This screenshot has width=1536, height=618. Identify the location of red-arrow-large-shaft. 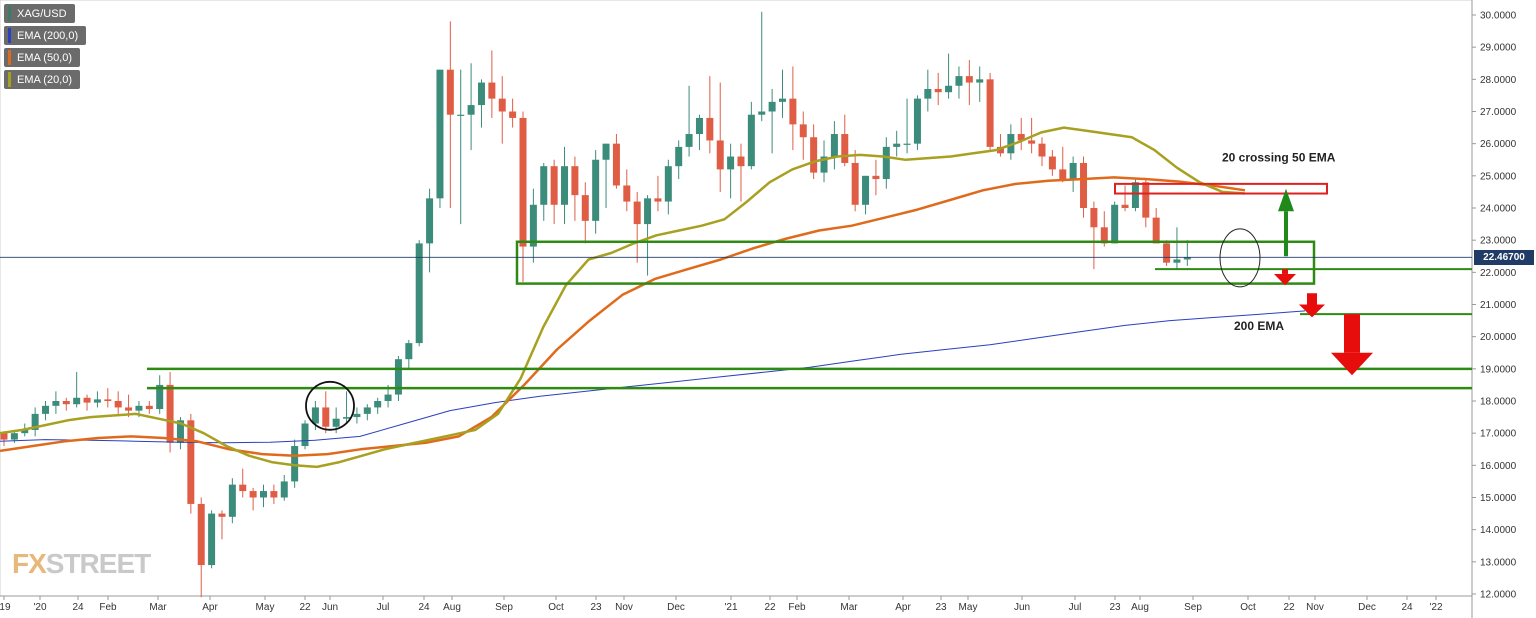
(1352, 333).